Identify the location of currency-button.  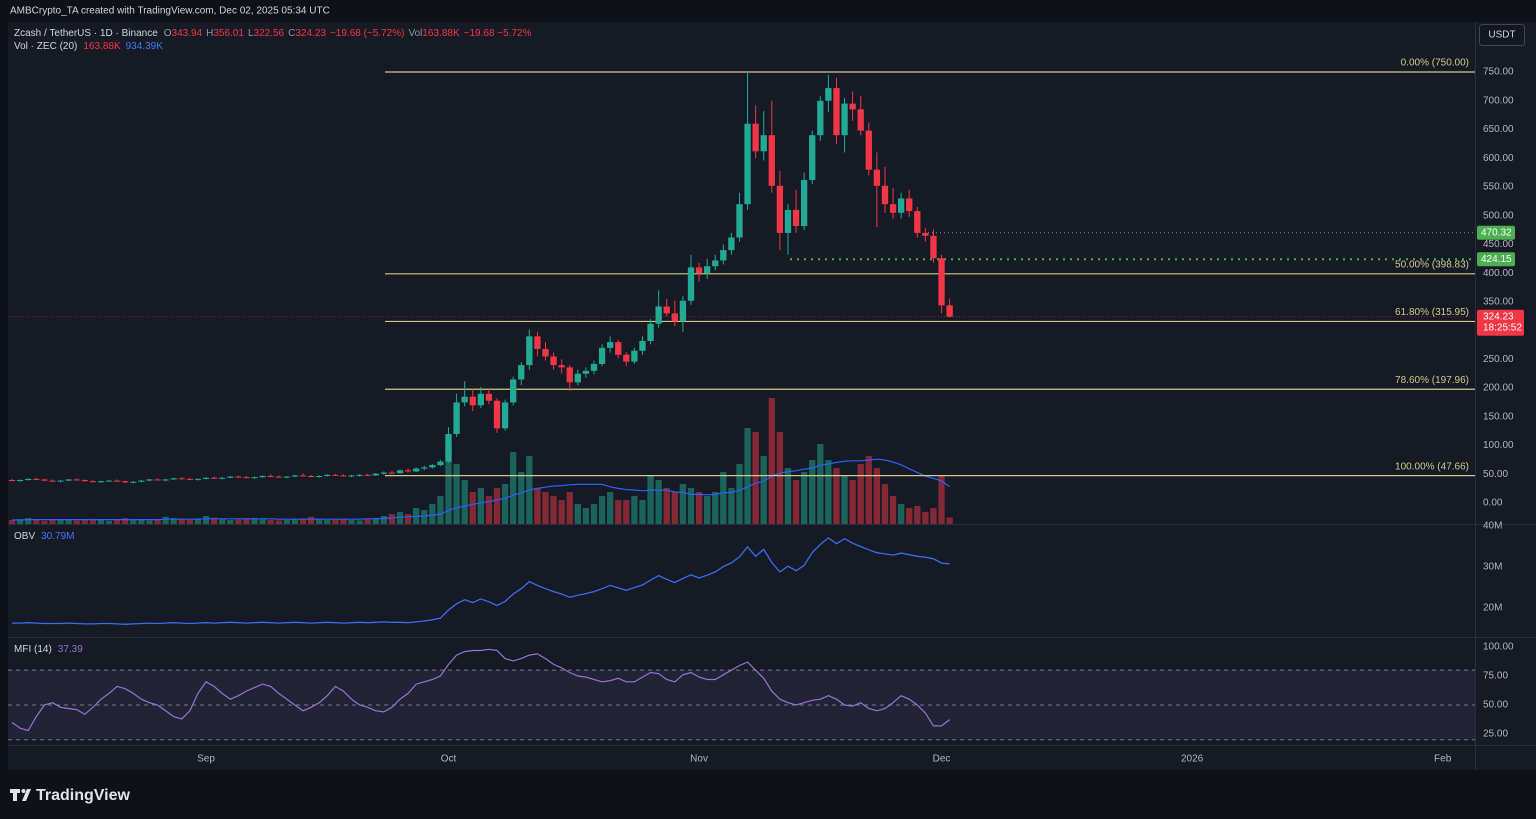
(1502, 35).